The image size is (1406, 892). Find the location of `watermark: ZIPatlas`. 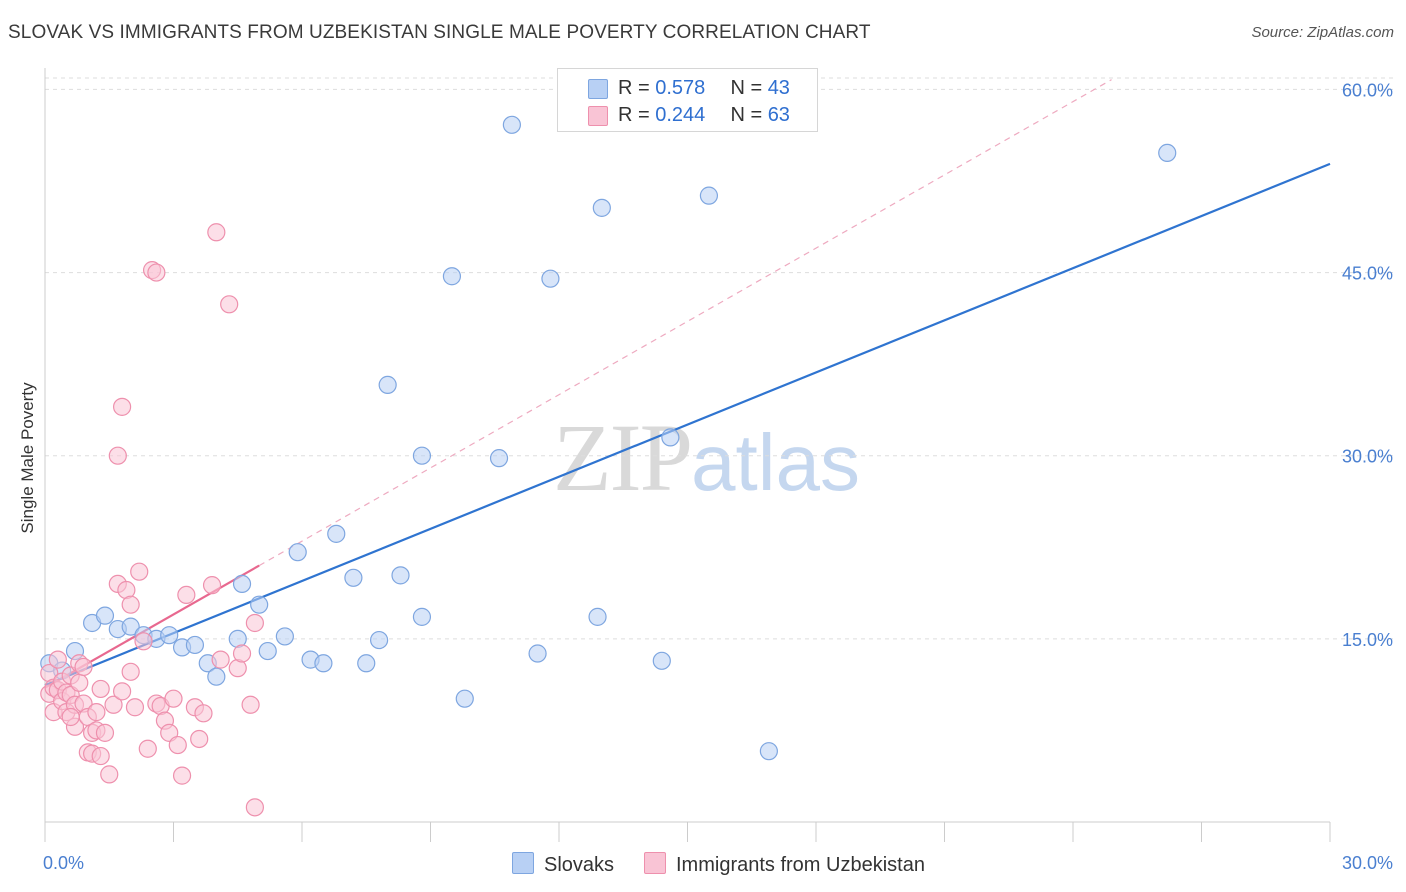

watermark: ZIPatlas is located at coordinates (706, 457).